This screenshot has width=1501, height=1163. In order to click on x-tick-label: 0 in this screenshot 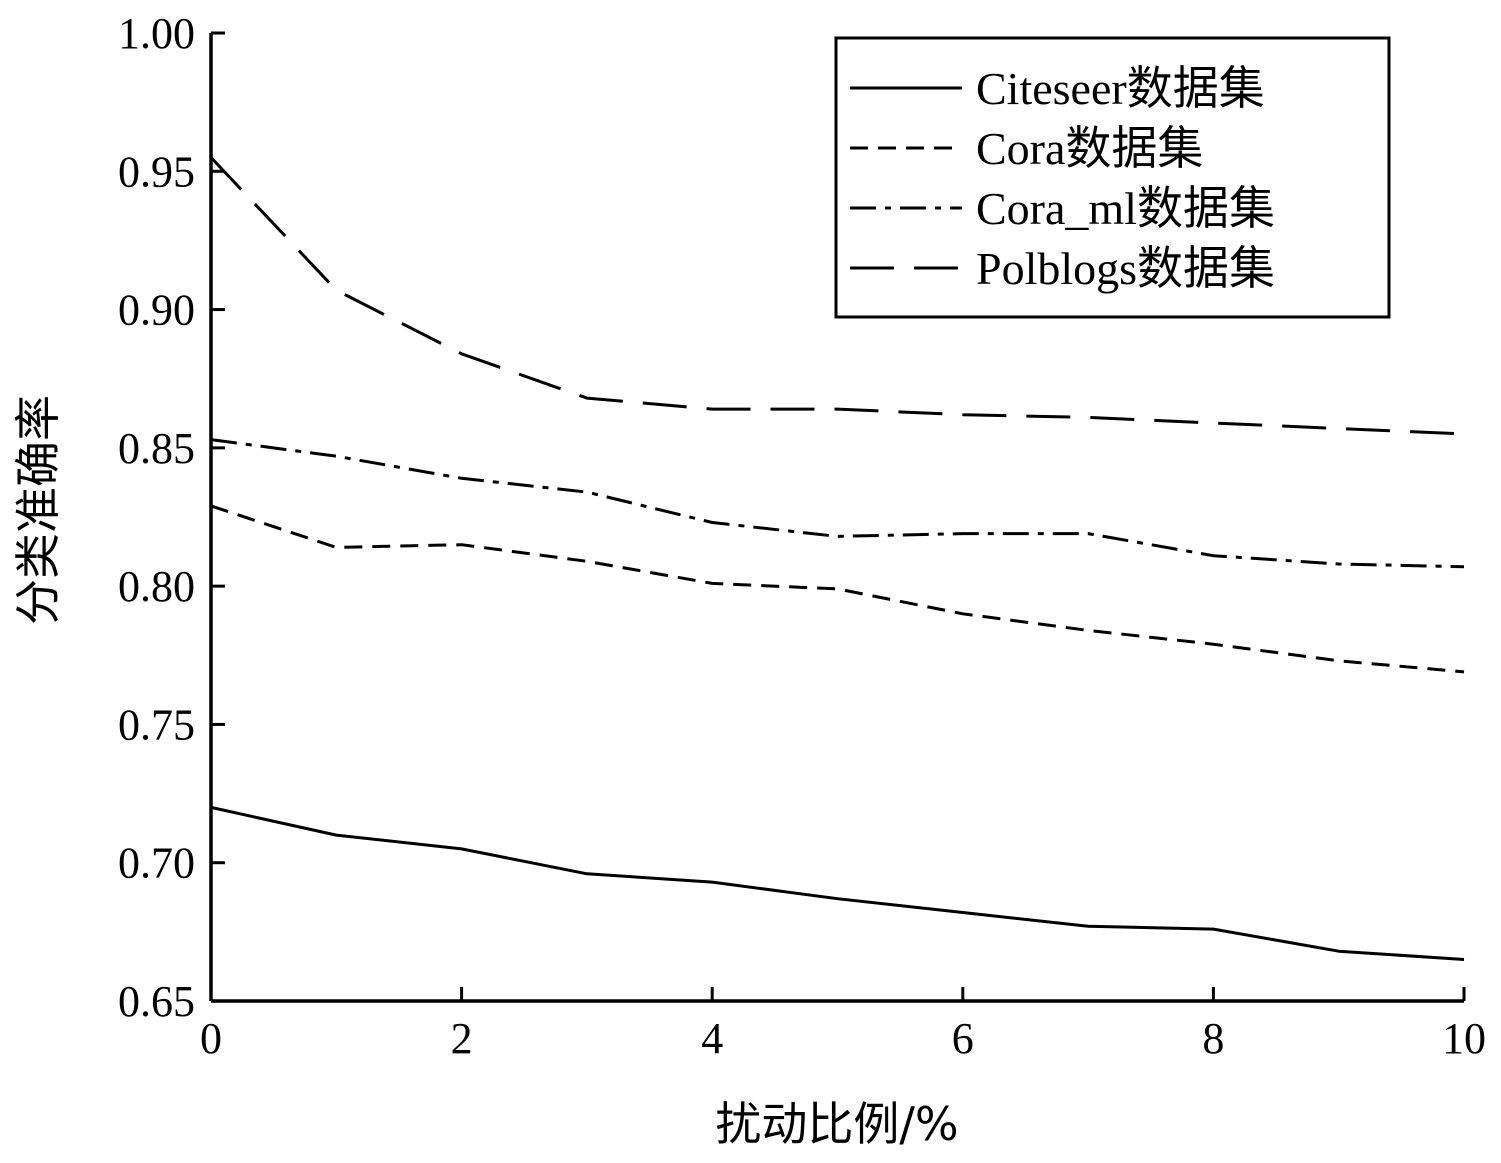, I will do `click(211, 1038)`.